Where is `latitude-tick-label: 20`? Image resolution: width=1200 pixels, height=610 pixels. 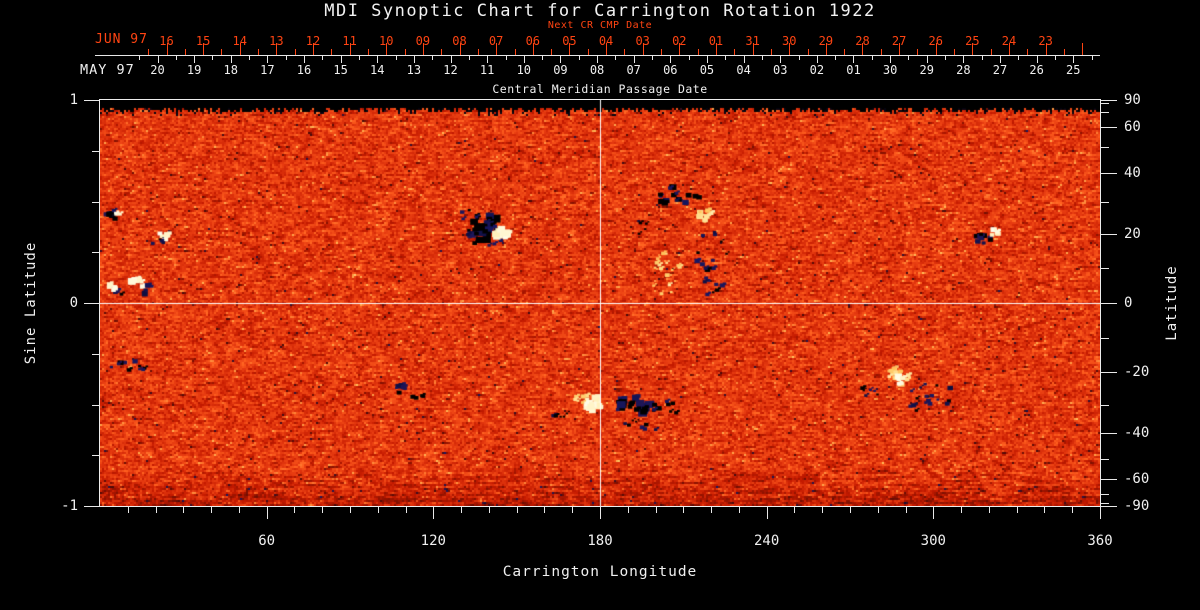 latitude-tick-label: 20 is located at coordinates (1132, 233).